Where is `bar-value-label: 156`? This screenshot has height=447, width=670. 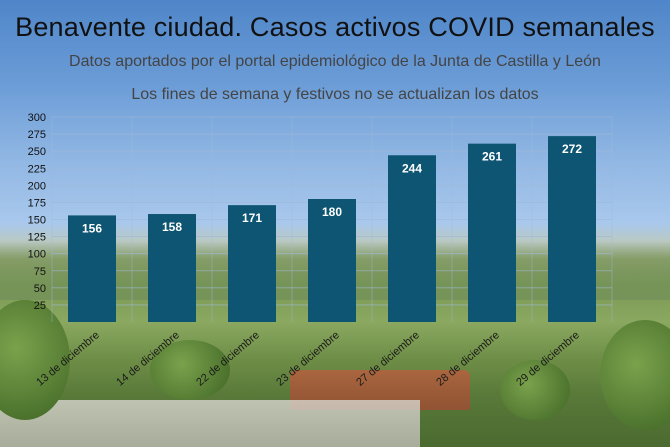
bar-value-label: 156 is located at coordinates (92, 228).